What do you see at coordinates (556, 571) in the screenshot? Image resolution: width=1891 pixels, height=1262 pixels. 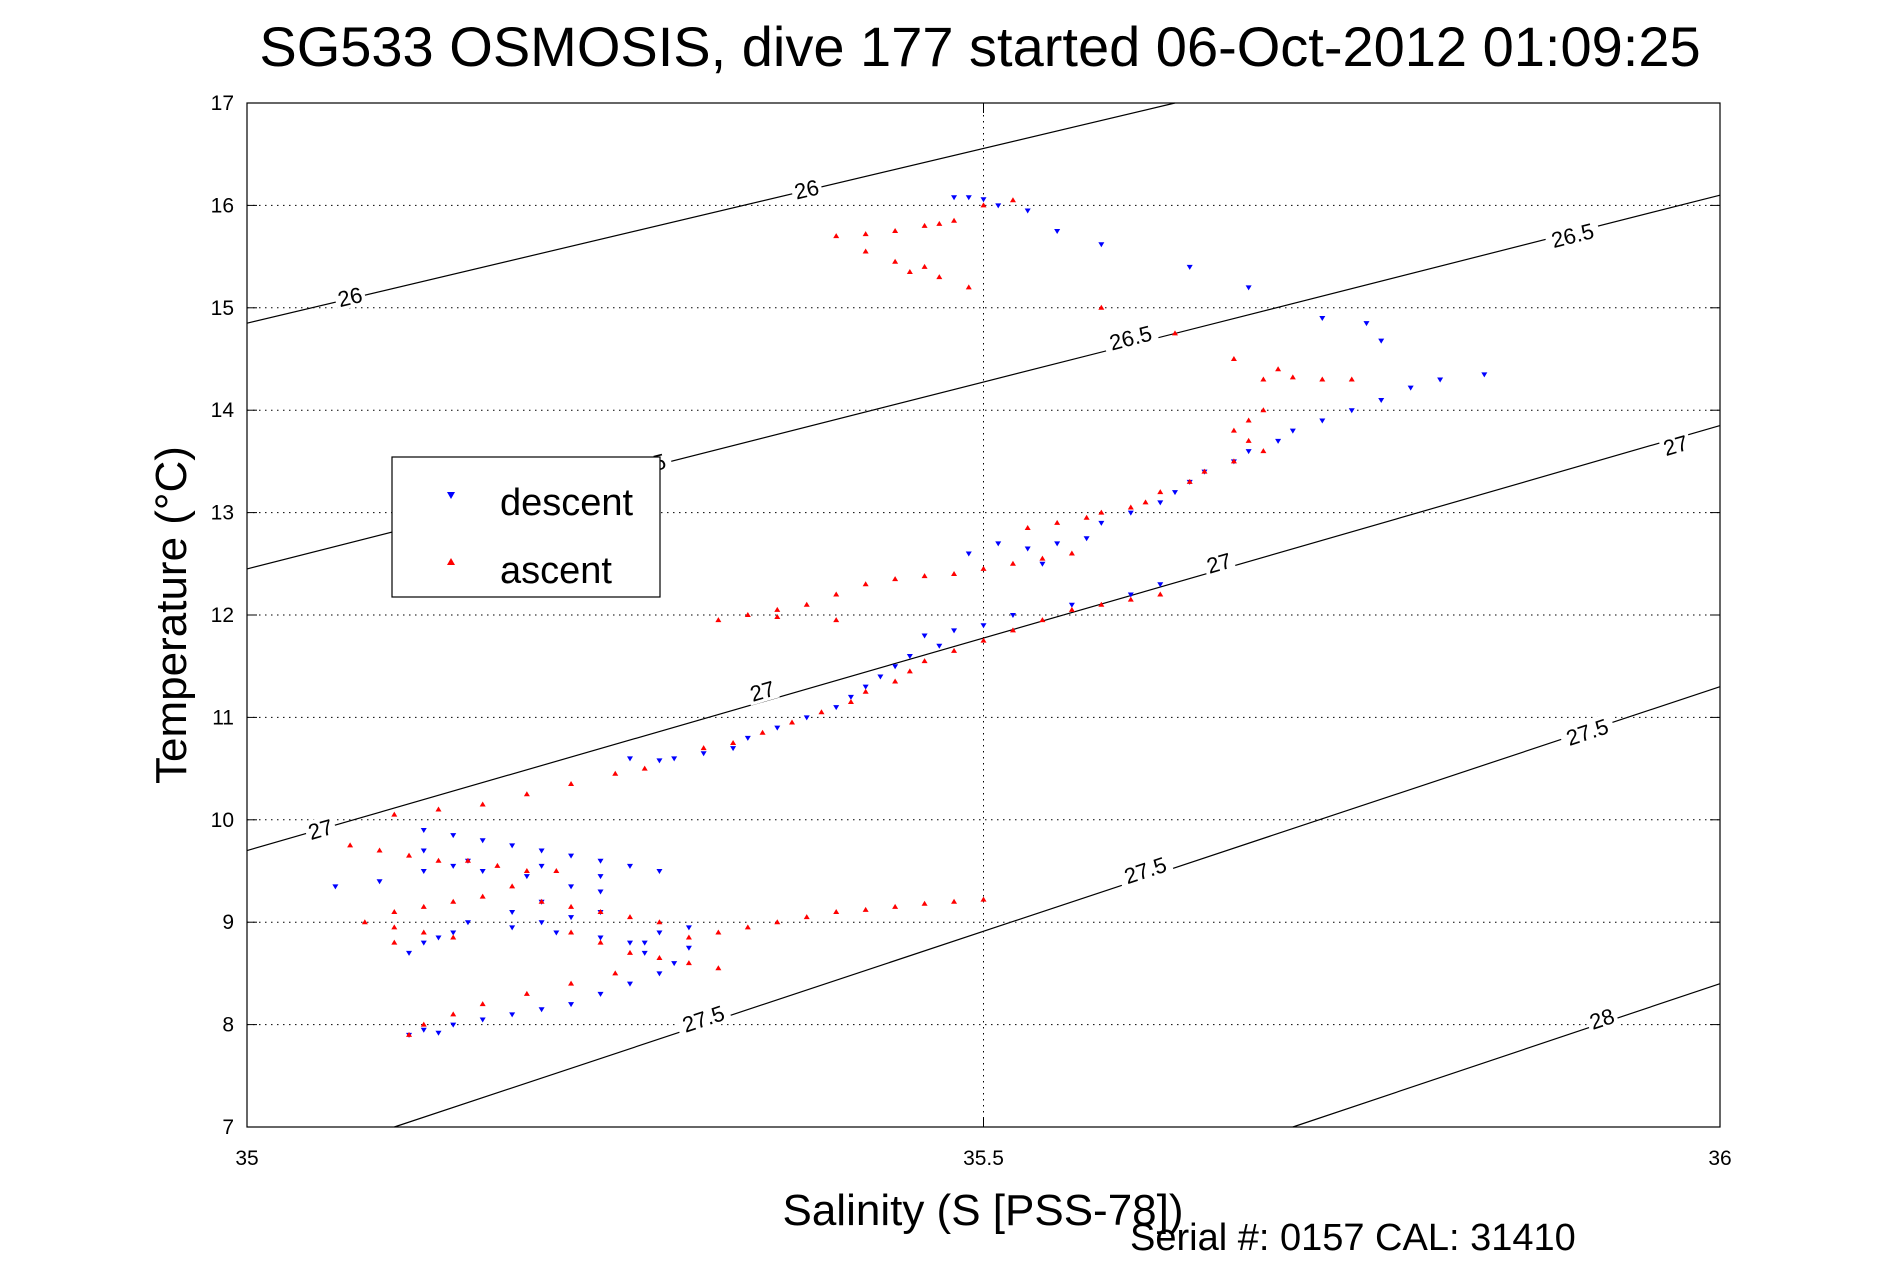 I see `legend-ascent-label: ascent` at bounding box center [556, 571].